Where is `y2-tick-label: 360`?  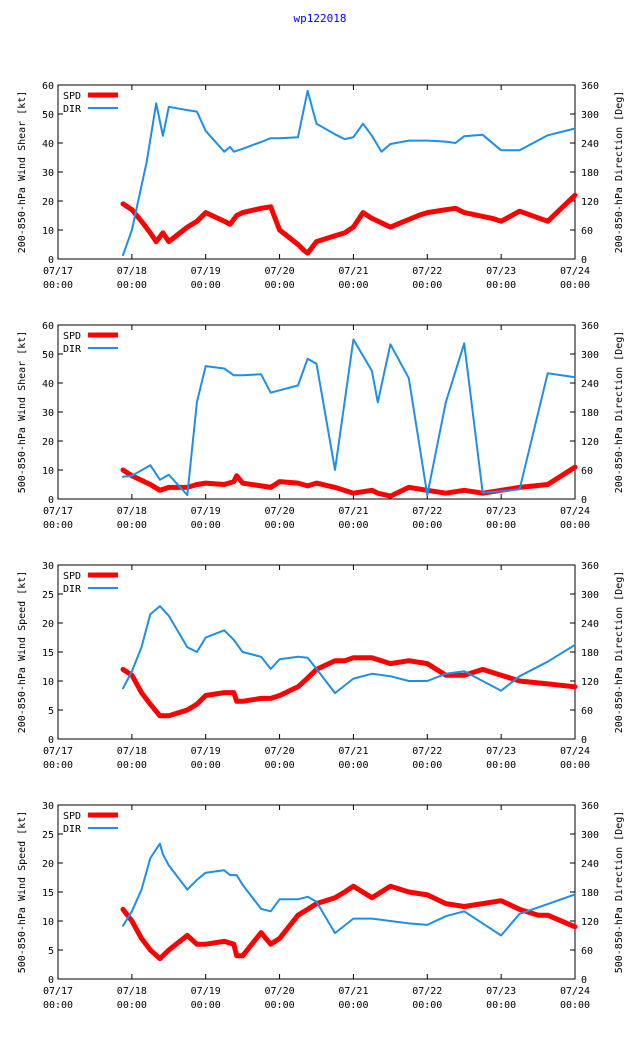 y2-tick-label: 360 is located at coordinates (590, 806).